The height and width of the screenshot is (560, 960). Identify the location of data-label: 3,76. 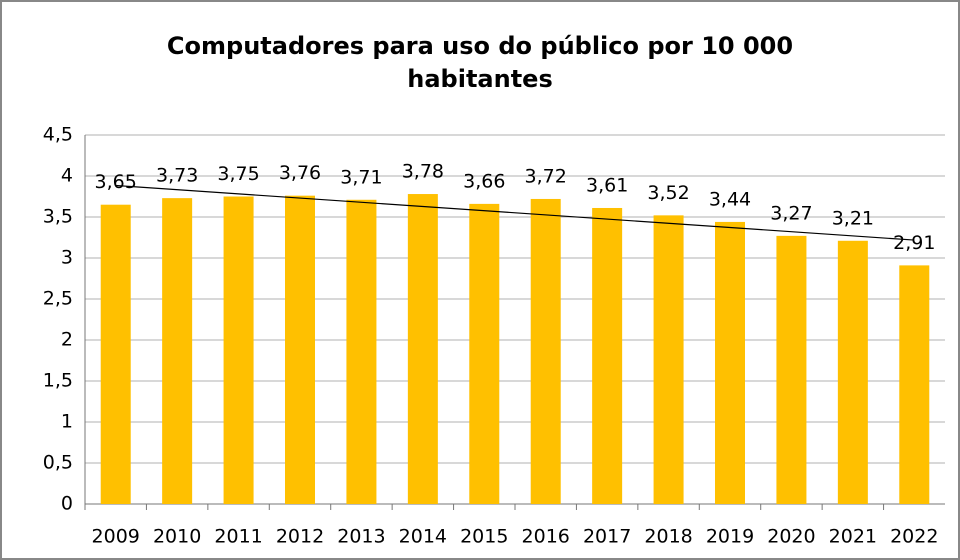
(300, 173).